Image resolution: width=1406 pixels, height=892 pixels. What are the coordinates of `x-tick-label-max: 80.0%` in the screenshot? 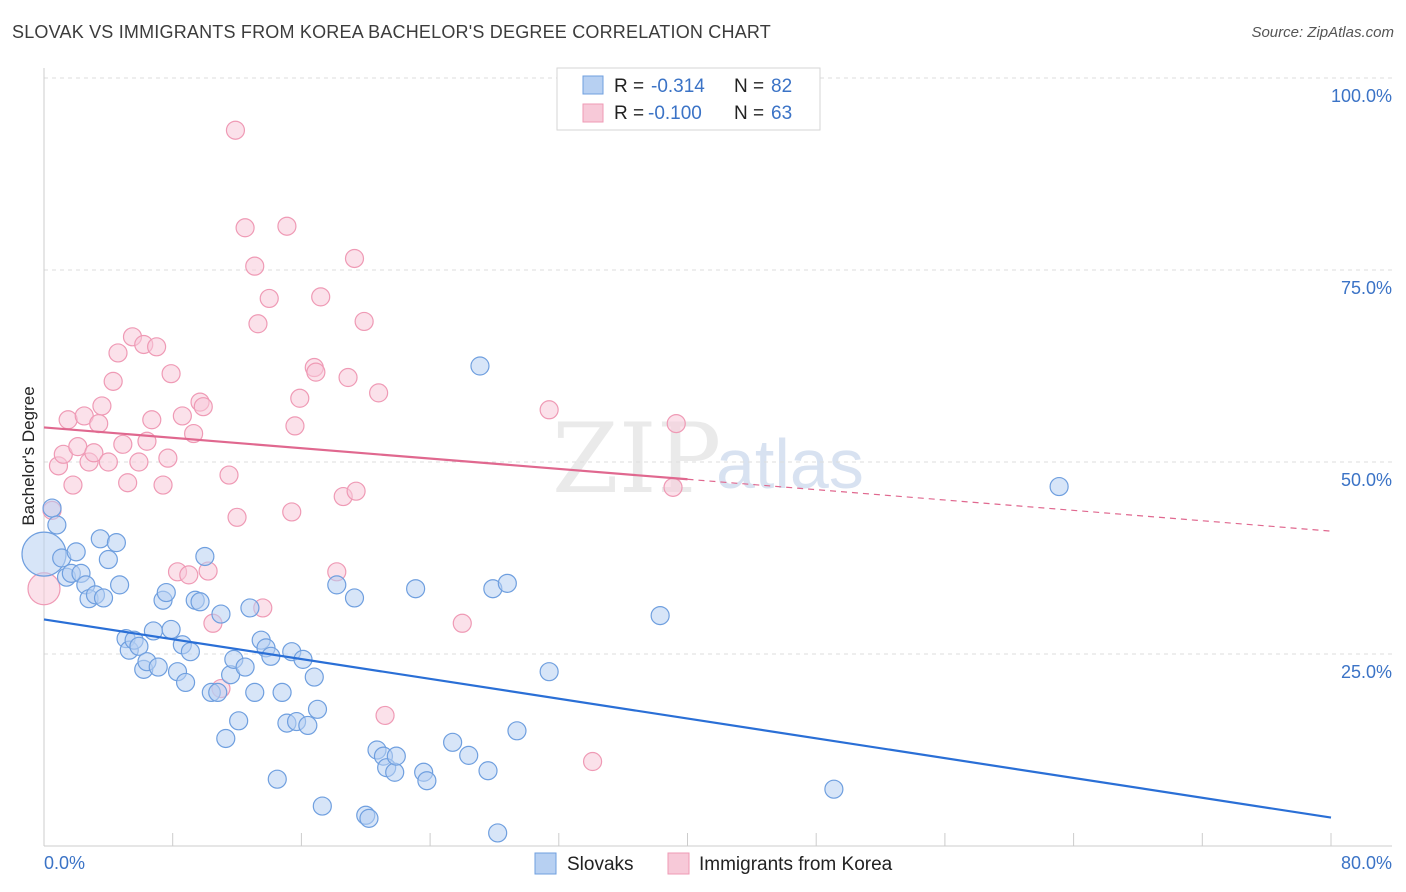 It's located at (1366, 863).